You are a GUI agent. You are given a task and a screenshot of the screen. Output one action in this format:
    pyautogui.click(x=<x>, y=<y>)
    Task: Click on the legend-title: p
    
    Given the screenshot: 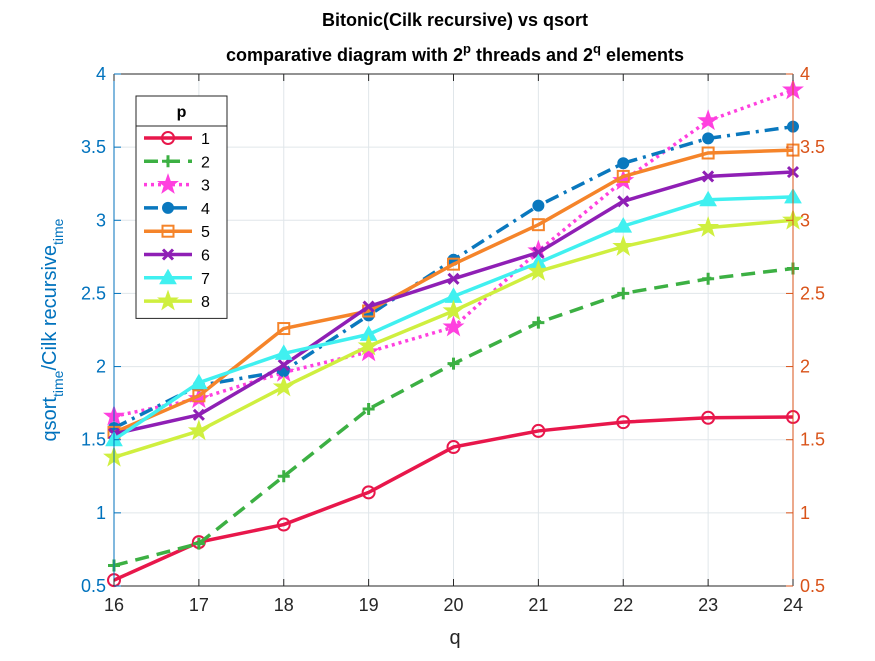 What is the action you would take?
    pyautogui.click(x=182, y=112)
    